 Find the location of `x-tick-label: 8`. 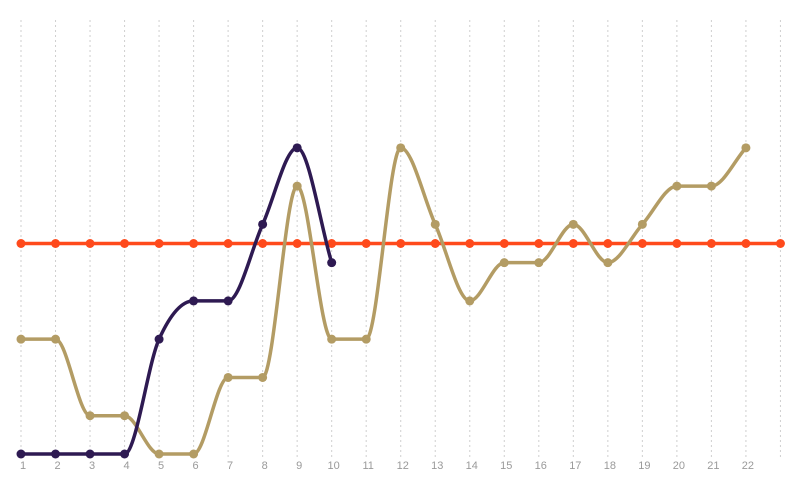

x-tick-label: 8 is located at coordinates (265, 466).